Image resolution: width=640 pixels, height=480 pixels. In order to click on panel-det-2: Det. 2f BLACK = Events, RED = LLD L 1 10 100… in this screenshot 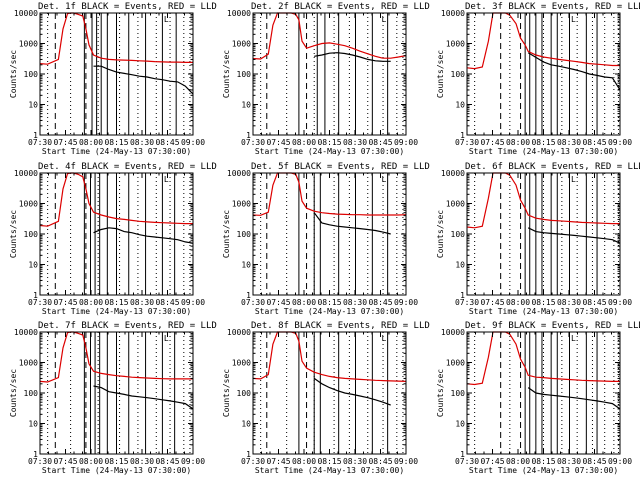, I will do `click(326, 79)`.